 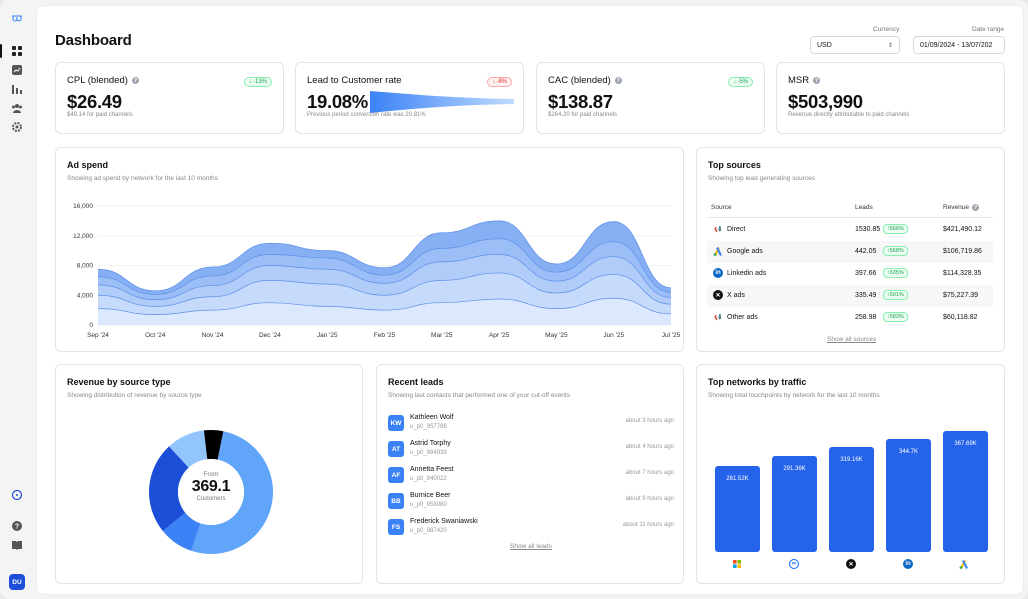 I want to click on timer-icon, so click(x=17, y=495).